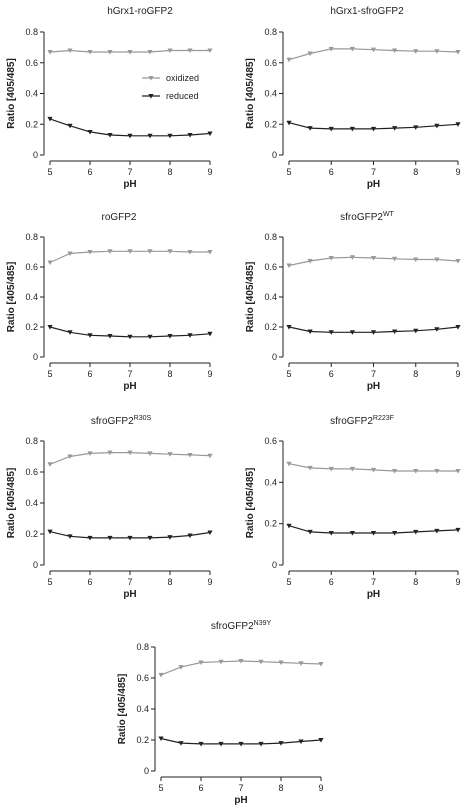 The width and height of the screenshot is (474, 806). I want to click on y-tick-label: 0.8, so click(31, 237).